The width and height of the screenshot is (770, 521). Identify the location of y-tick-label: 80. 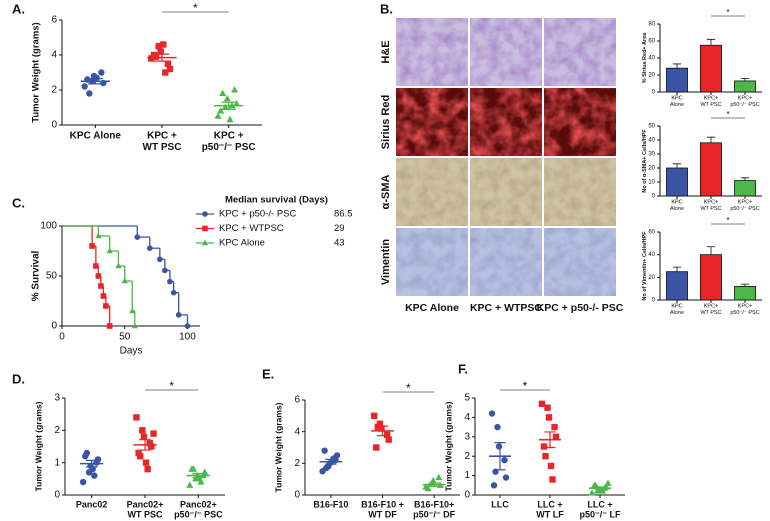
(651, 25).